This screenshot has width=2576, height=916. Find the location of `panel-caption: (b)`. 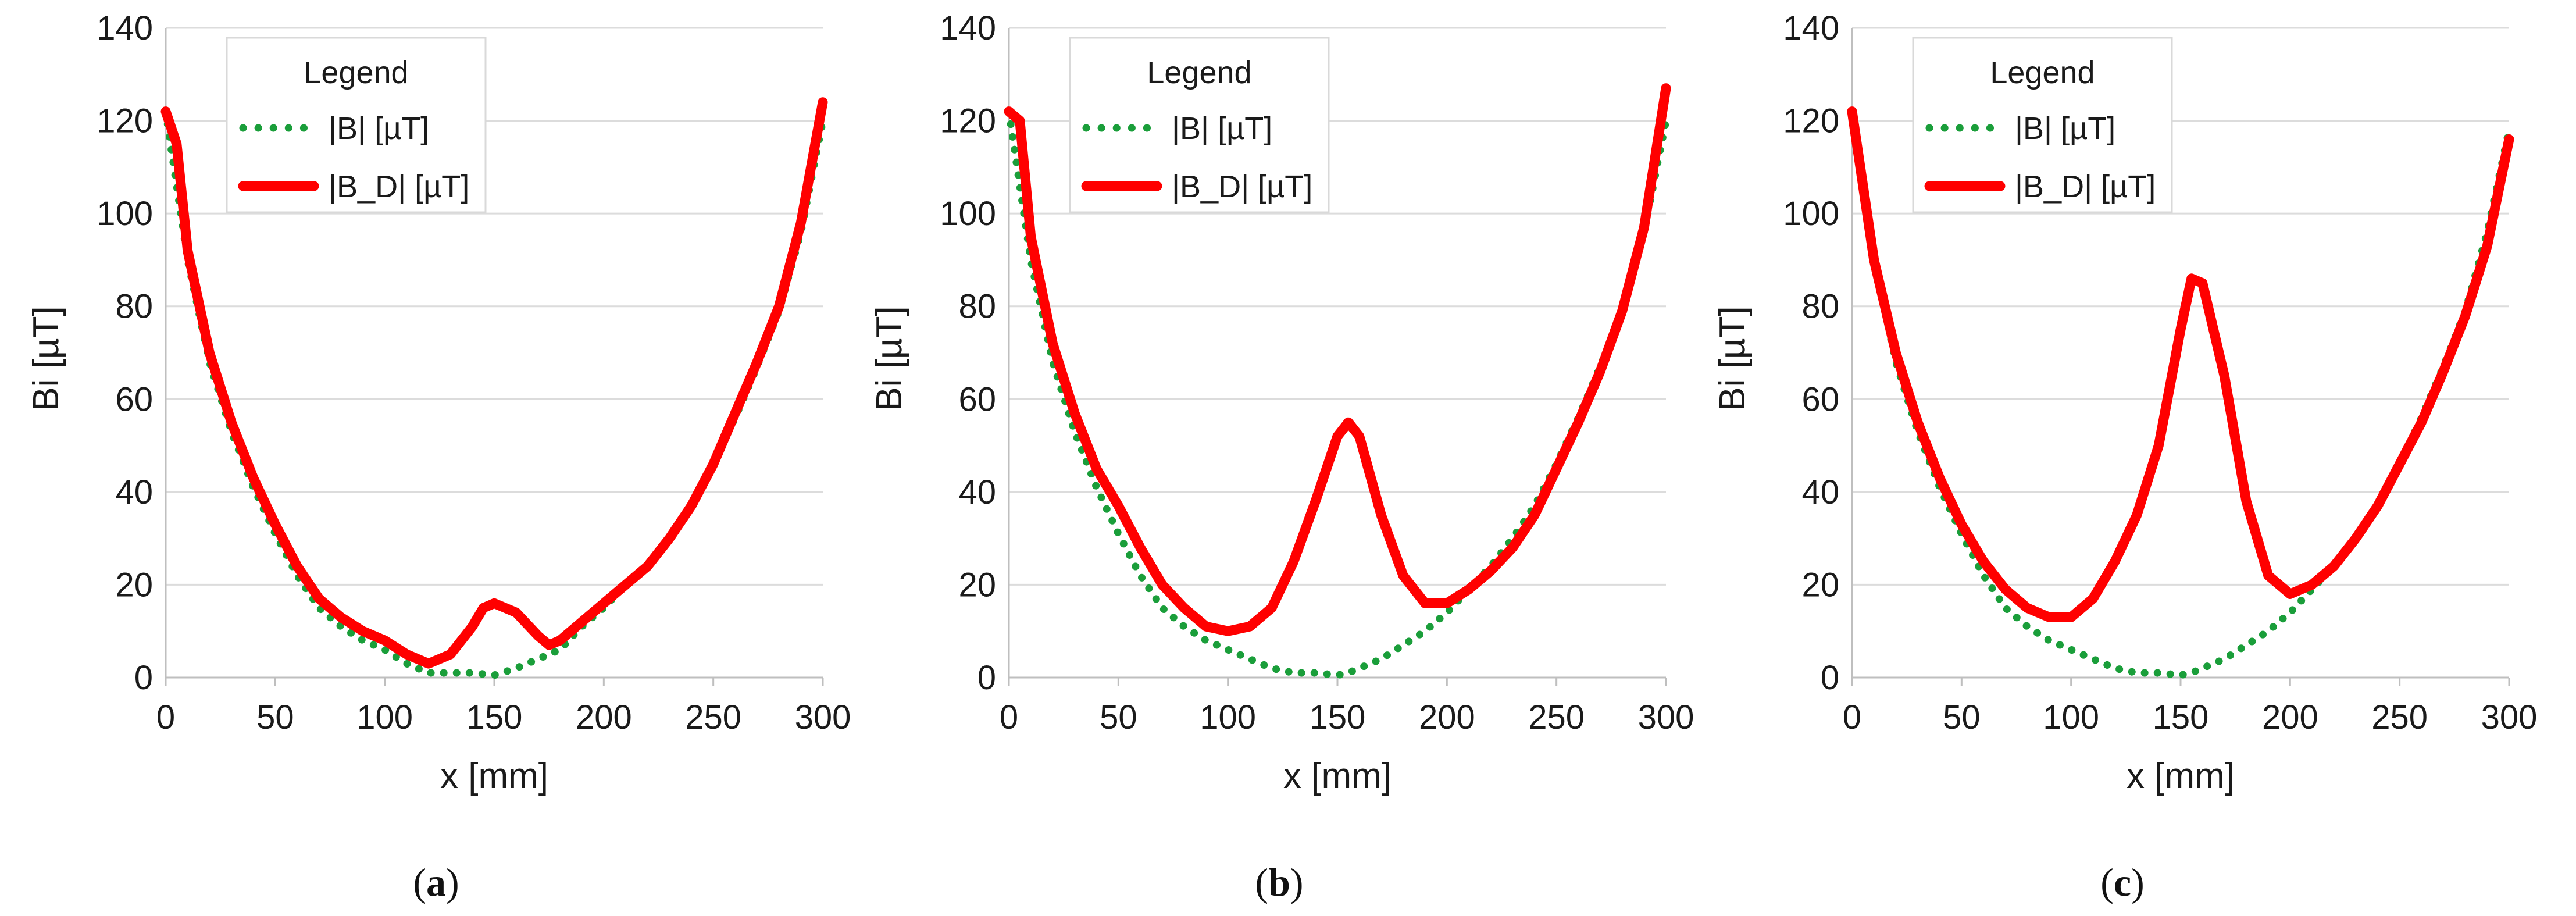

panel-caption: (b) is located at coordinates (1279, 882).